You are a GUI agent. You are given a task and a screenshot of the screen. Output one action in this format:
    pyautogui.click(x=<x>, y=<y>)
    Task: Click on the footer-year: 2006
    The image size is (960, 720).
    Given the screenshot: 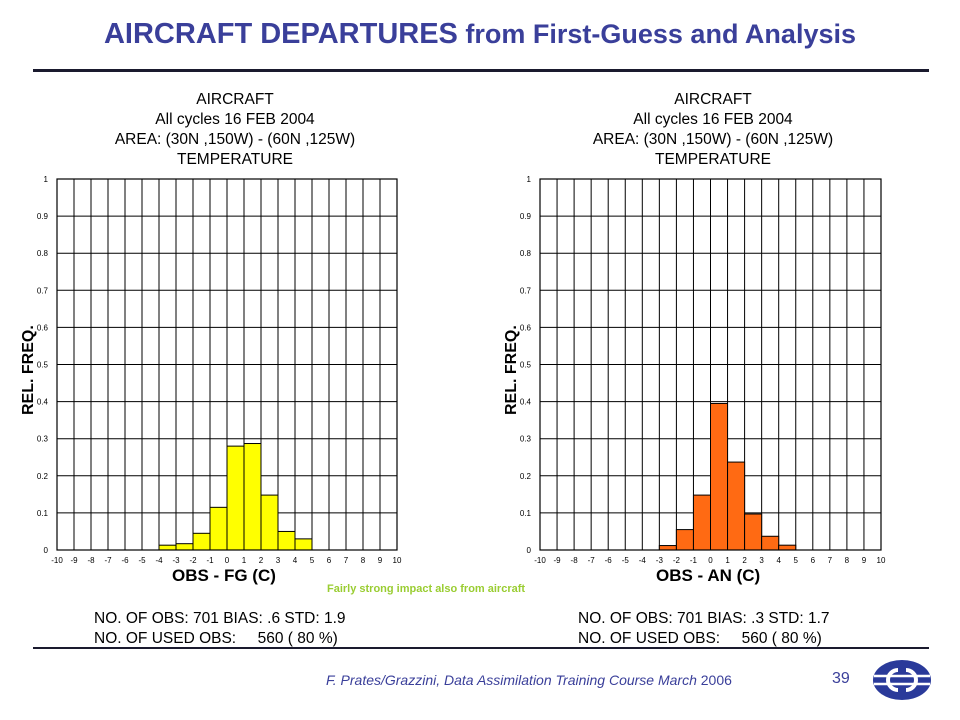 What is the action you would take?
    pyautogui.click(x=716, y=680)
    